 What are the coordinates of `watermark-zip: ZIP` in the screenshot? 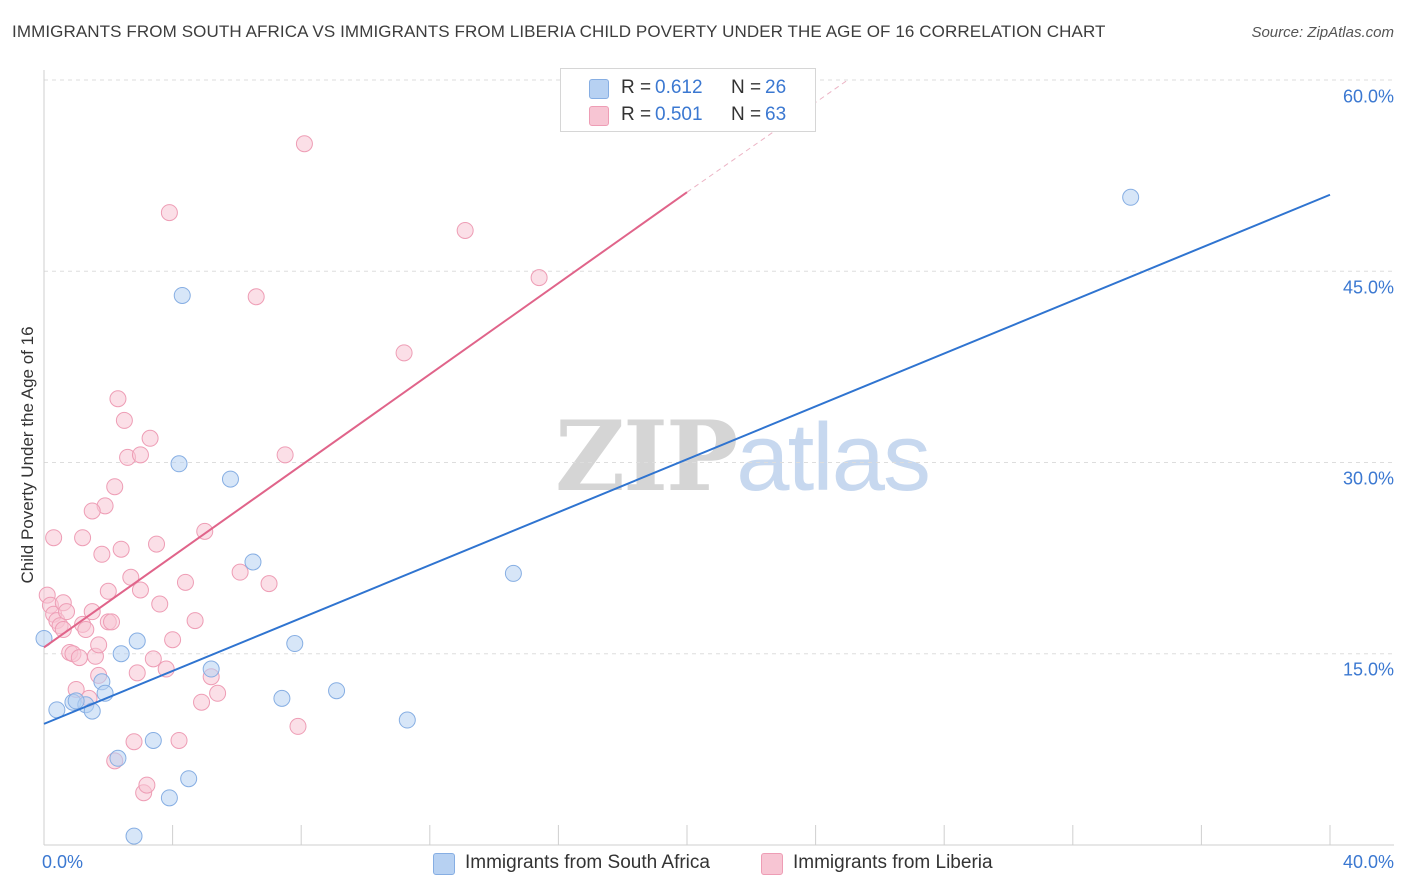 It's located at (646, 456).